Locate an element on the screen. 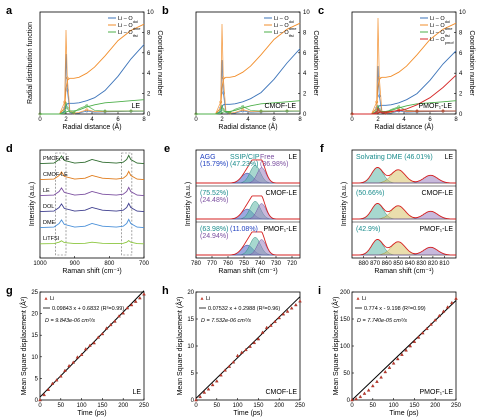 Image resolution: width=500 pixels, height=420 pixels. legend-subscript: tfsi is located at coordinates (135, 35).